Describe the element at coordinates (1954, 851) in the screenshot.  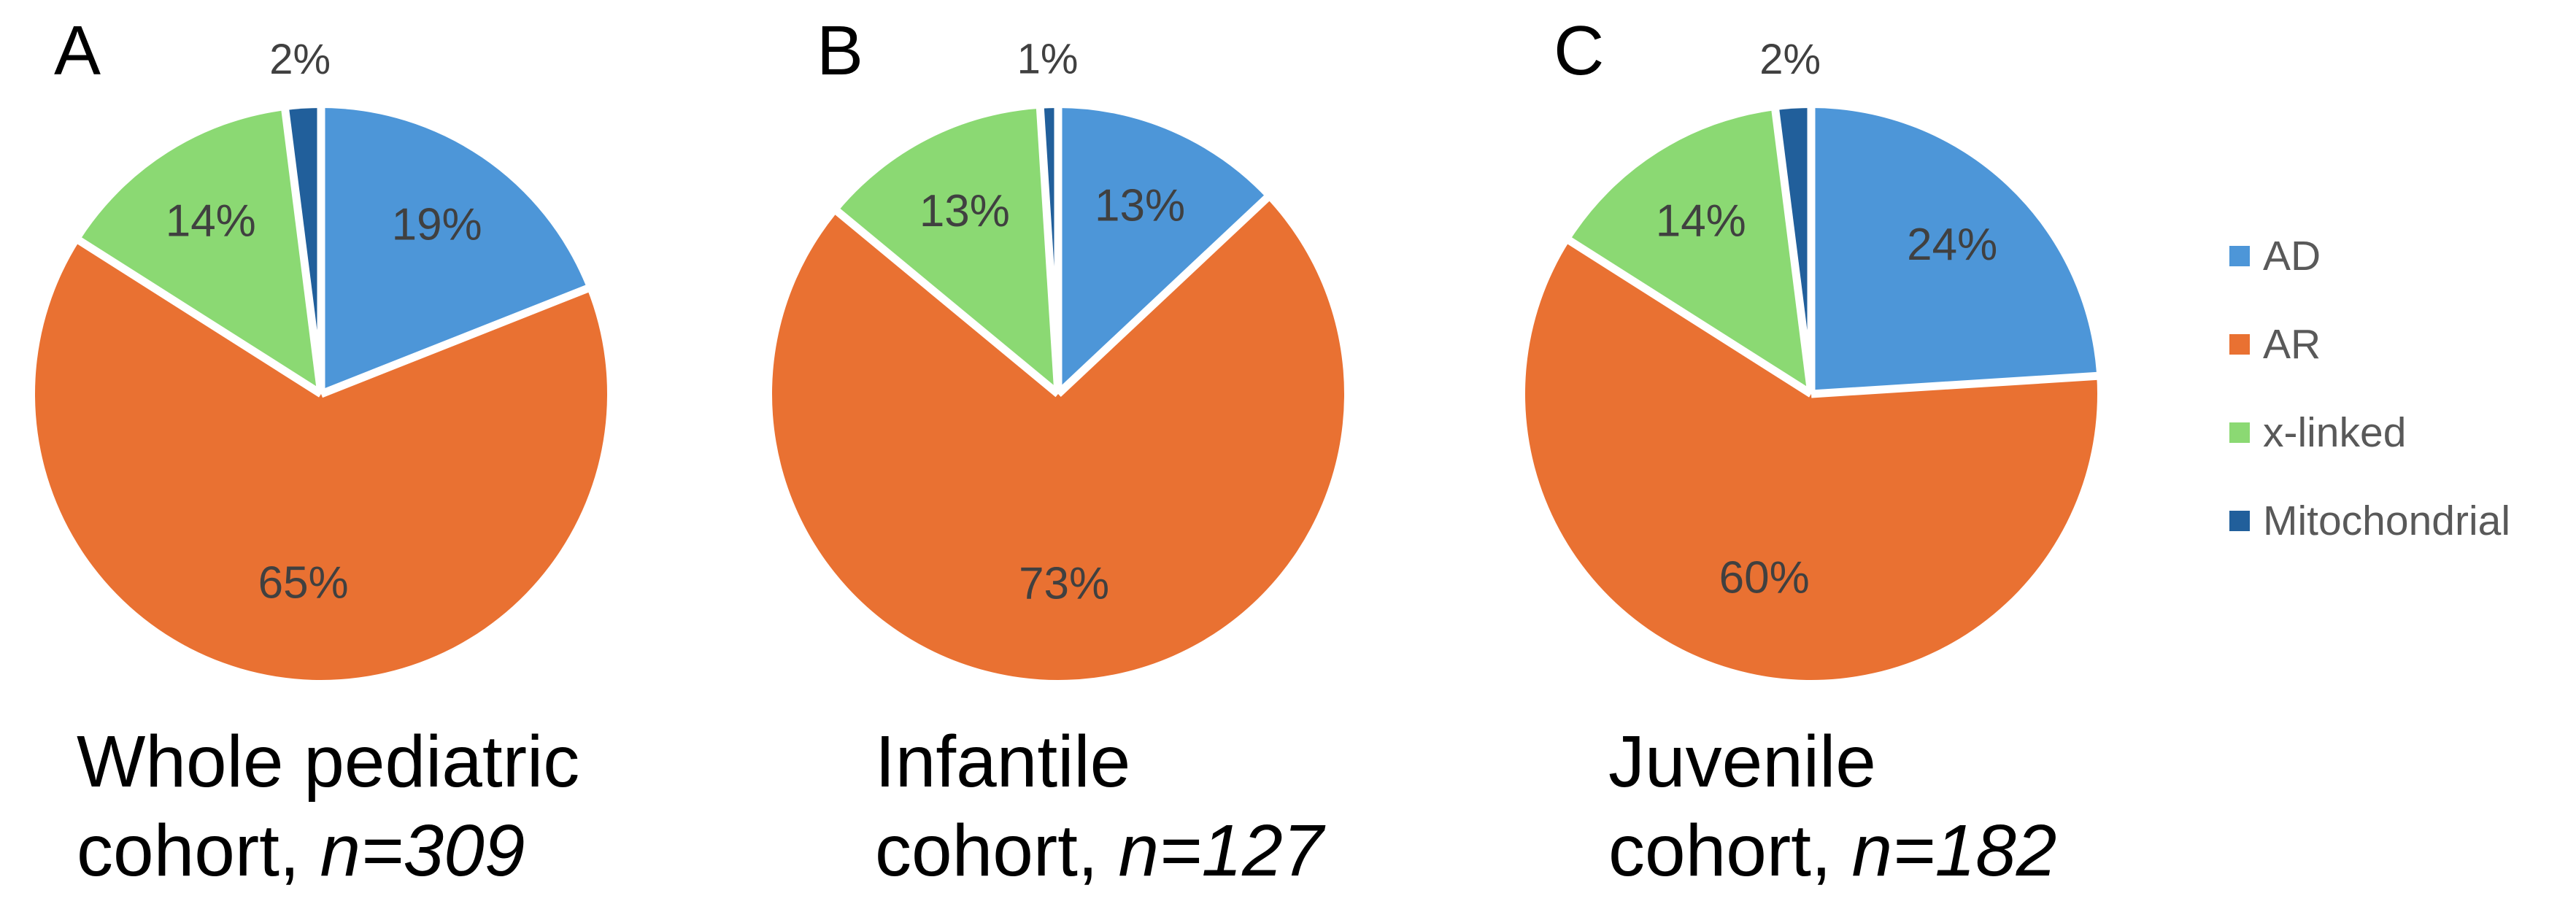
I see `cohort-n-value: n=182` at that location.